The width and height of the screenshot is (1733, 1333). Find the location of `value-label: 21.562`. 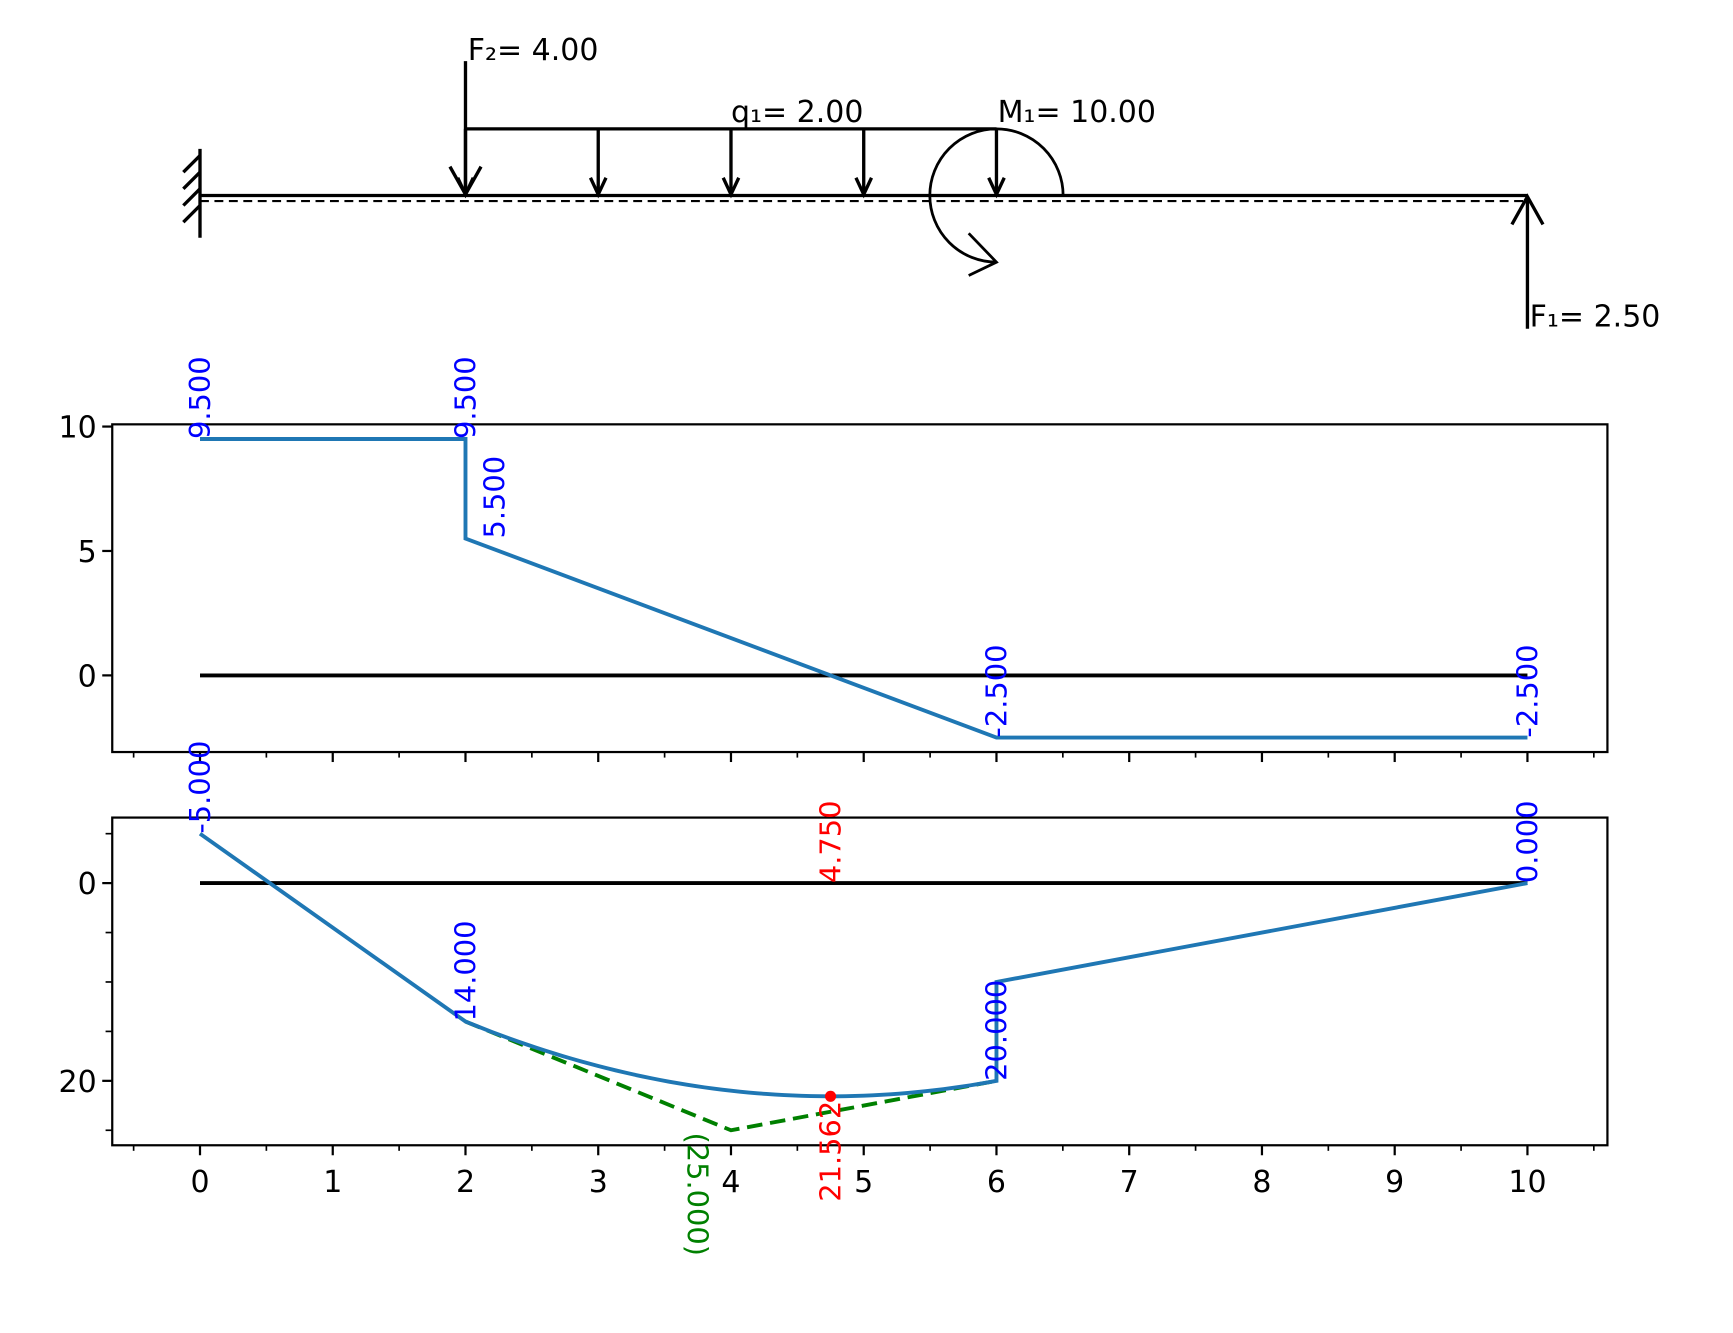

value-label: 21.562 is located at coordinates (831, 1151).